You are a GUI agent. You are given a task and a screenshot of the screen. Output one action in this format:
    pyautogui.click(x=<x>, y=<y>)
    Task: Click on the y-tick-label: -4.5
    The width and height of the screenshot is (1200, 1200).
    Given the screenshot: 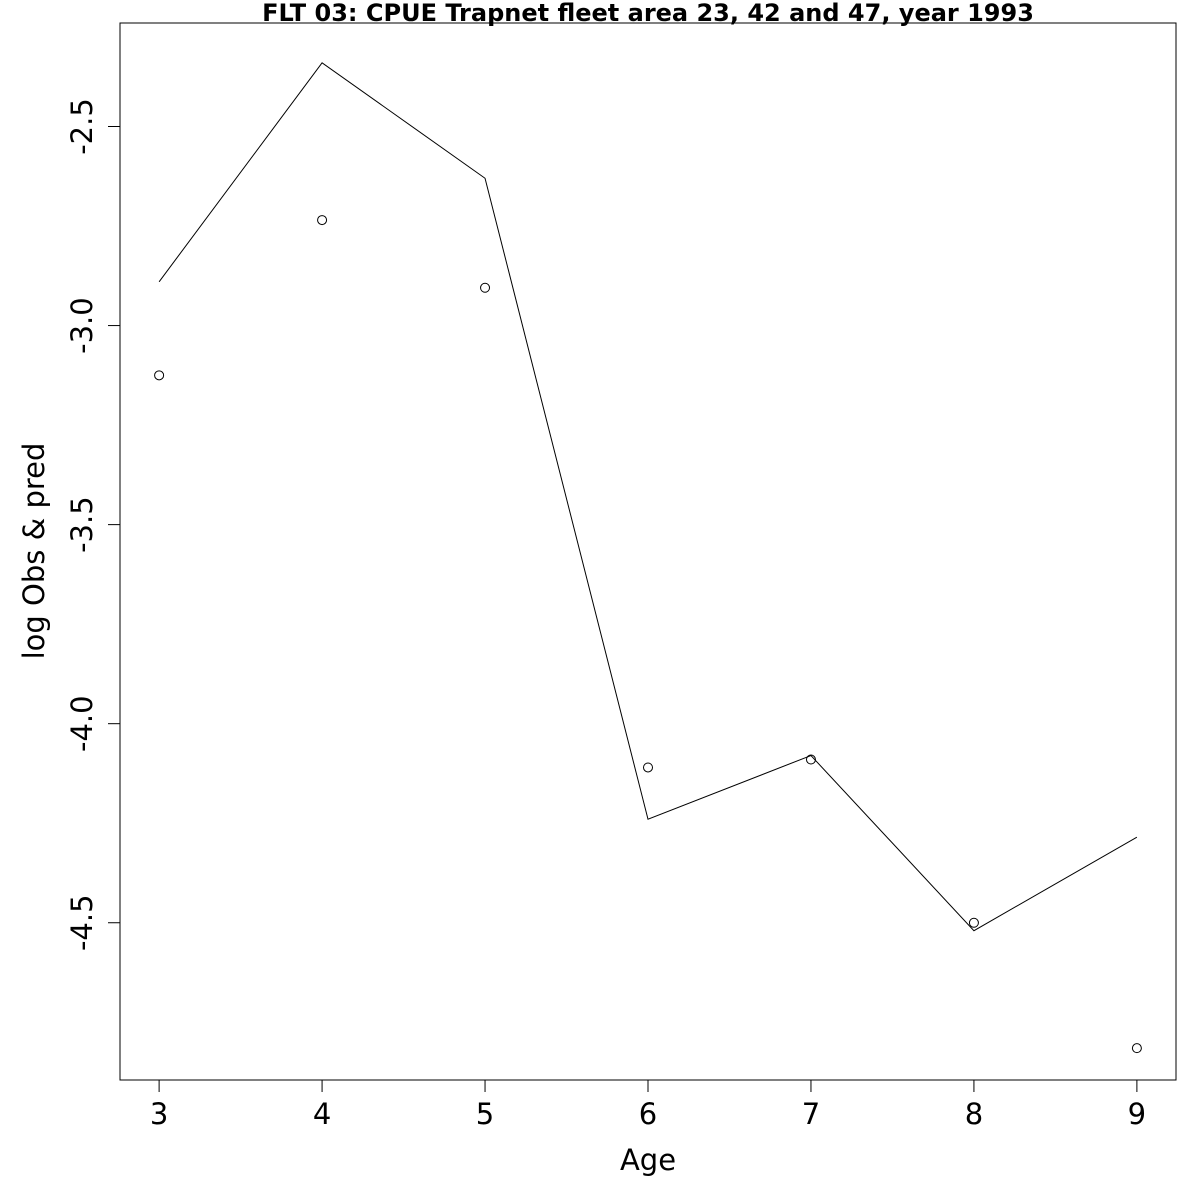 What is the action you would take?
    pyautogui.click(x=82, y=922)
    